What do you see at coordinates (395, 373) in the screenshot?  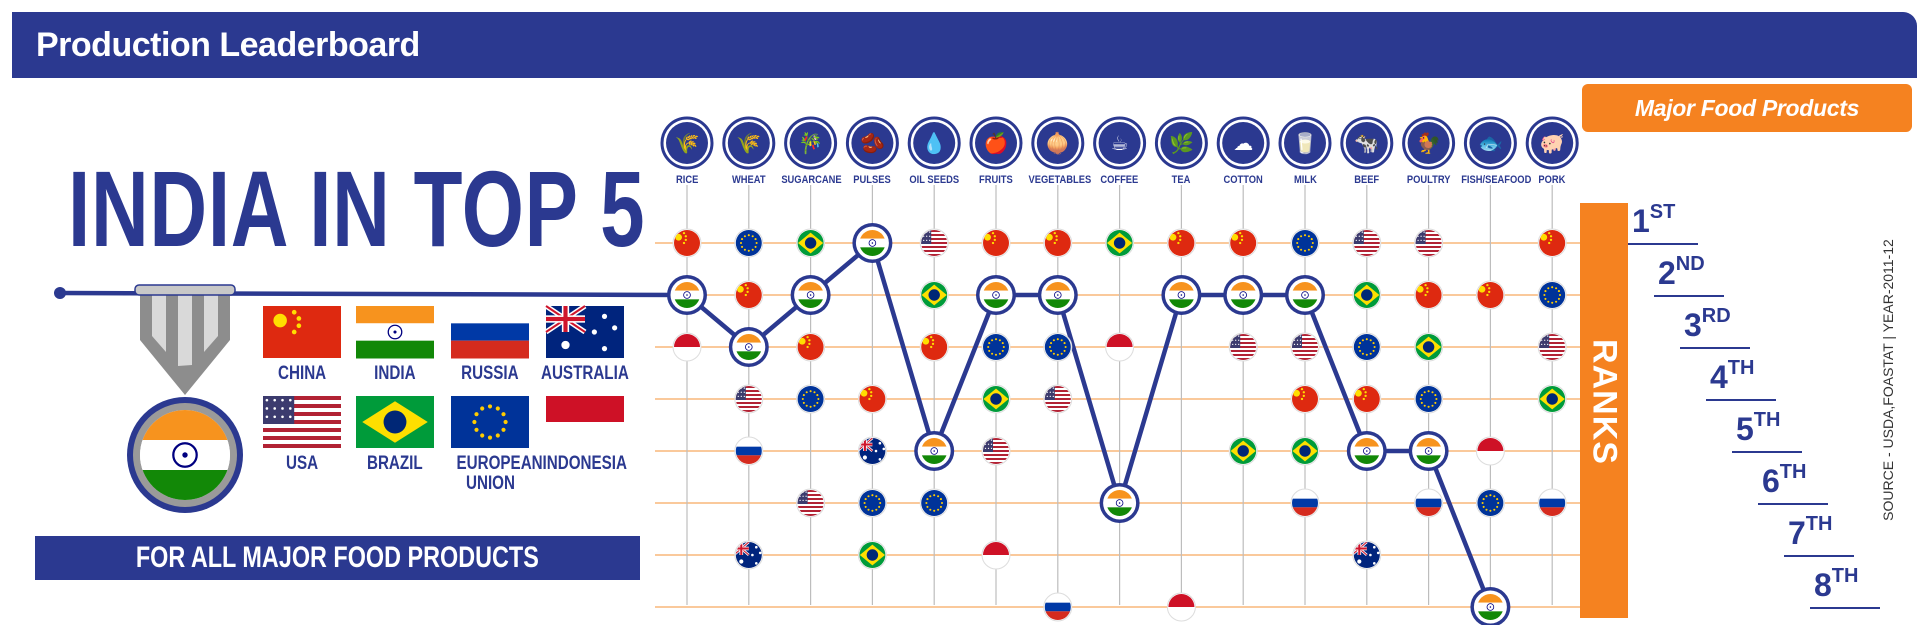 I see `legend-label-india: INDIA` at bounding box center [395, 373].